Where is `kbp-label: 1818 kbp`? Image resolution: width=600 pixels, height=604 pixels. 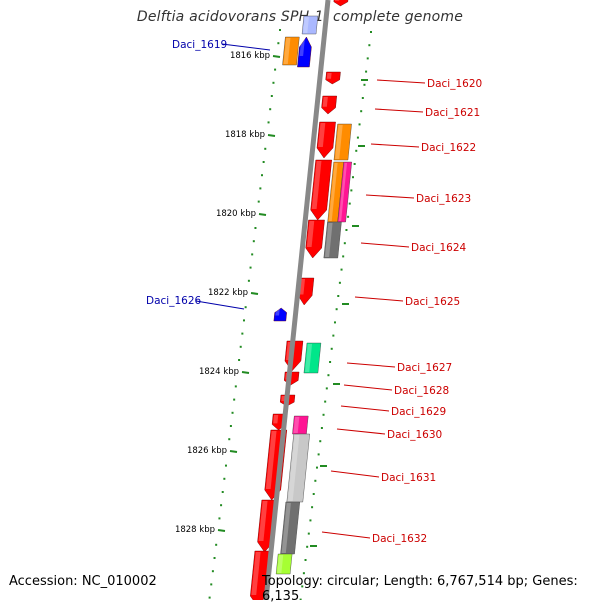 kbp-label: 1818 kbp is located at coordinates (245, 135).